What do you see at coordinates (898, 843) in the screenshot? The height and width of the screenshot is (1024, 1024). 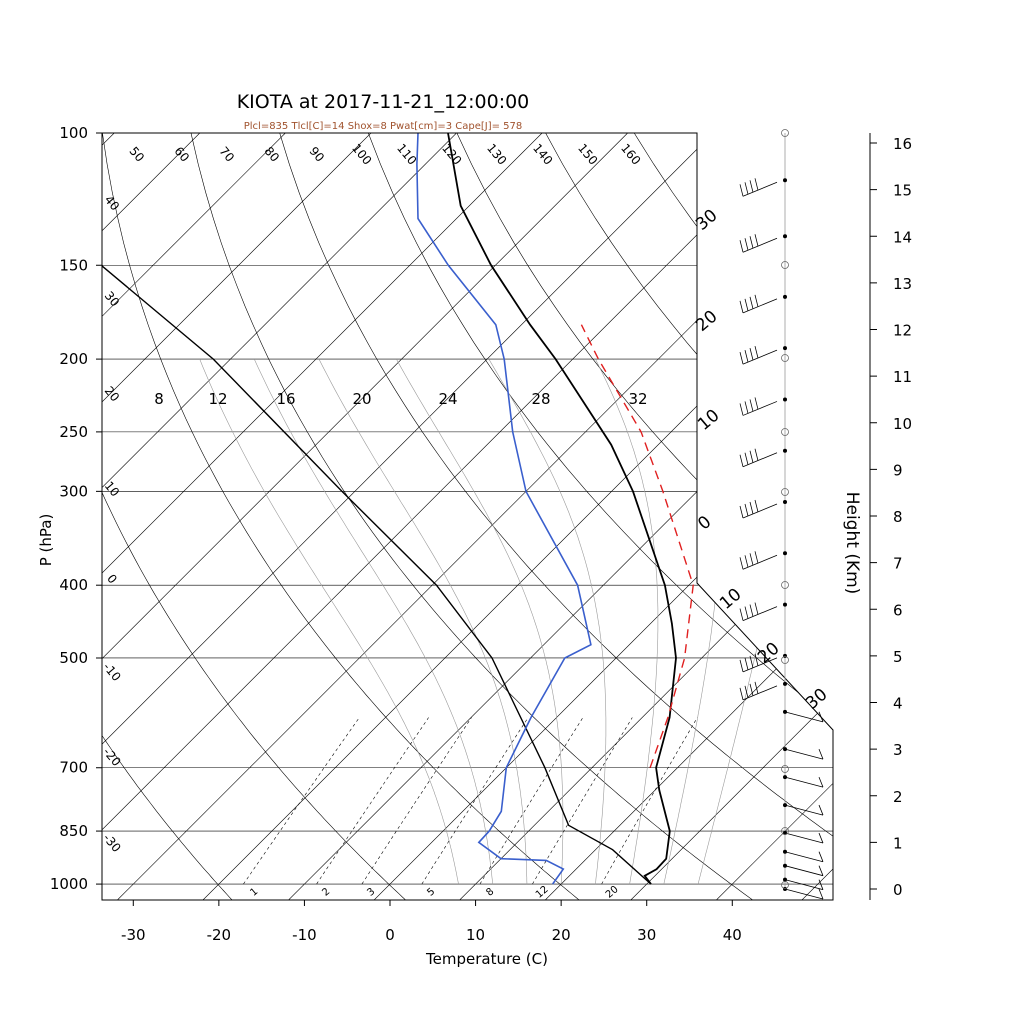 I see `height-tick-label: 1` at bounding box center [898, 843].